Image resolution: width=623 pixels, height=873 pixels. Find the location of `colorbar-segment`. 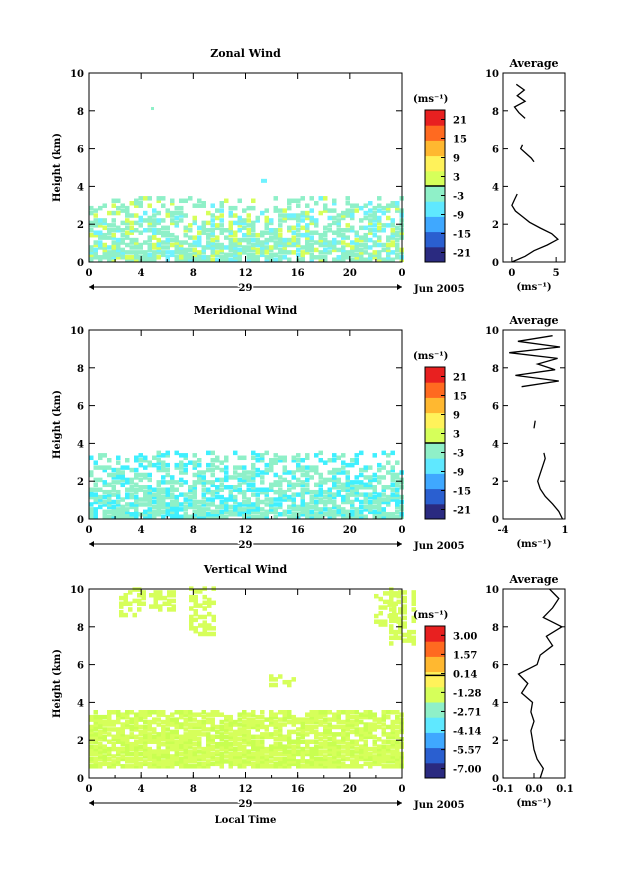

colorbar-segment is located at coordinates (435, 239).